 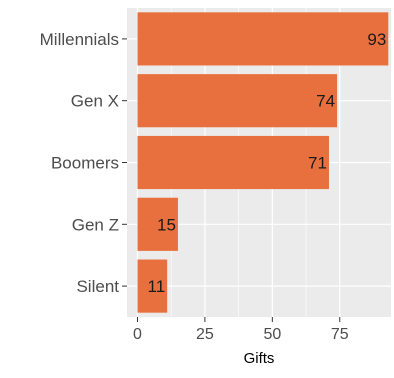 What do you see at coordinates (97, 286) in the screenshot?
I see `y-tick-label: Silent` at bounding box center [97, 286].